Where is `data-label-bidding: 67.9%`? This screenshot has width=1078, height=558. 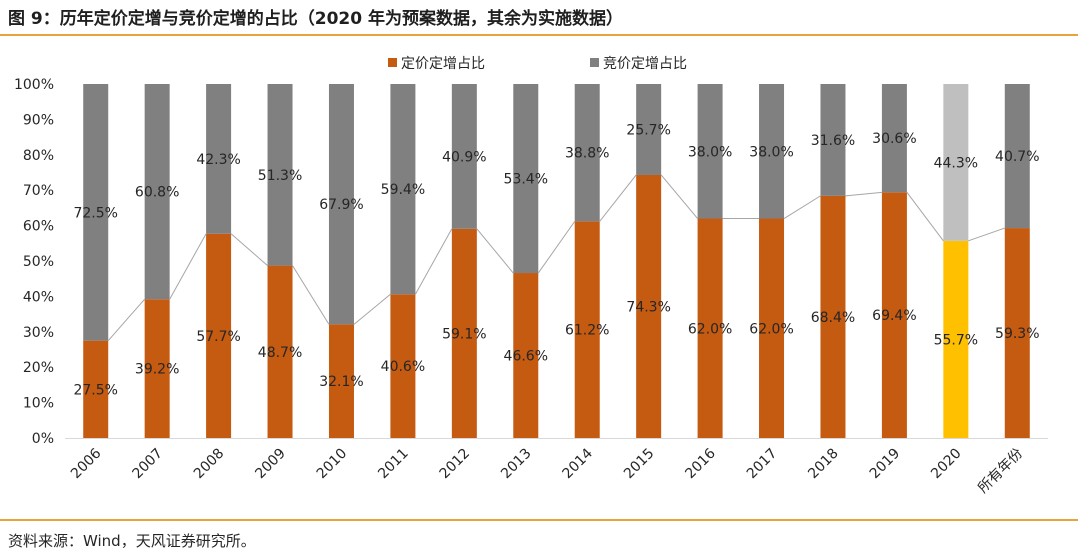 data-label-bidding: 67.9% is located at coordinates (341, 205).